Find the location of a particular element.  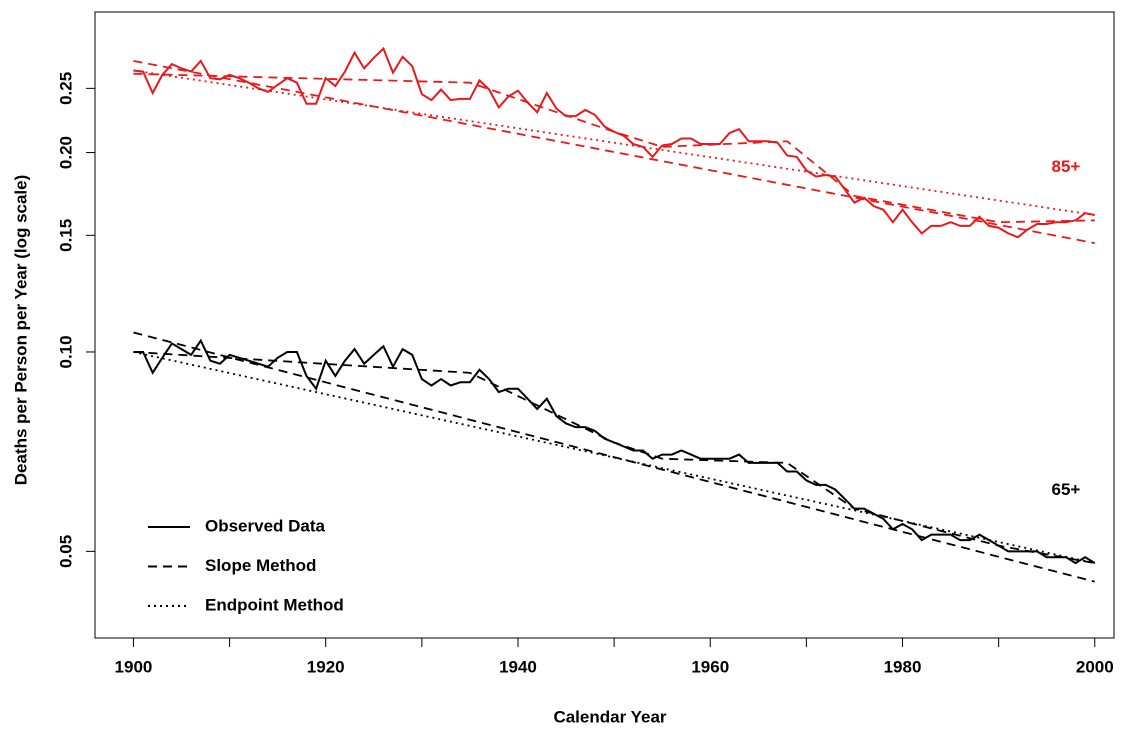

annotation: 65+ is located at coordinates (1066, 489).